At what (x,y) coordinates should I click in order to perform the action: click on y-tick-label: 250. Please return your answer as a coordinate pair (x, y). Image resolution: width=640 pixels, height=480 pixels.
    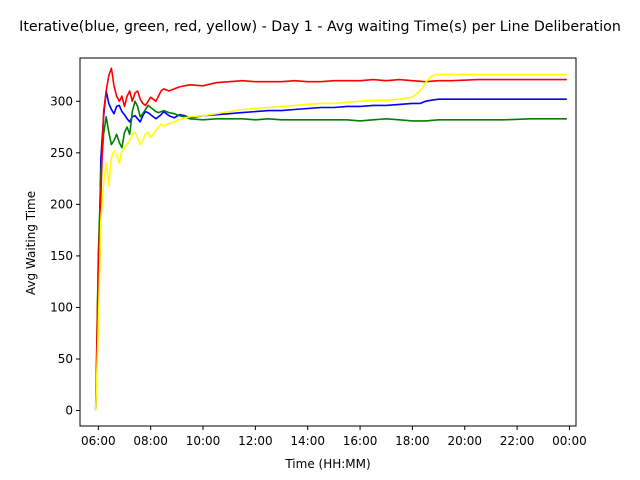
    Looking at the image, I should click on (61, 153).